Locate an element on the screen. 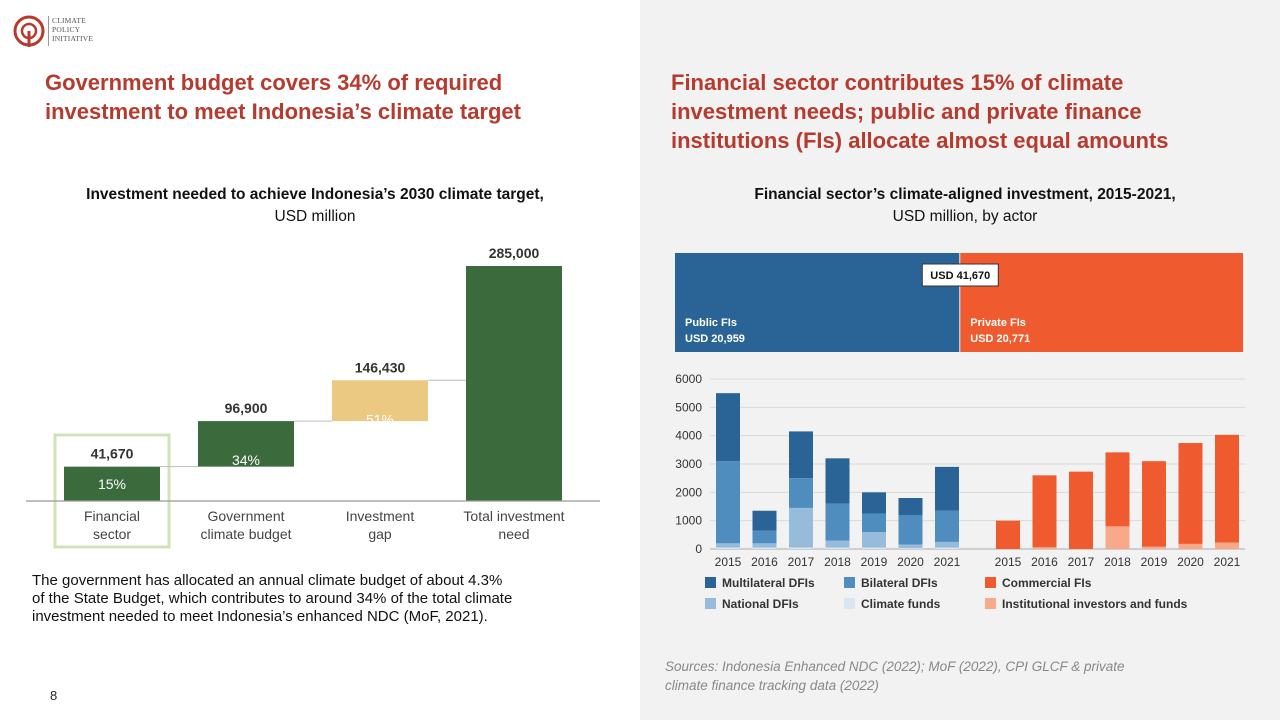  waterfall-value-label: 285,000 is located at coordinates (514, 253).